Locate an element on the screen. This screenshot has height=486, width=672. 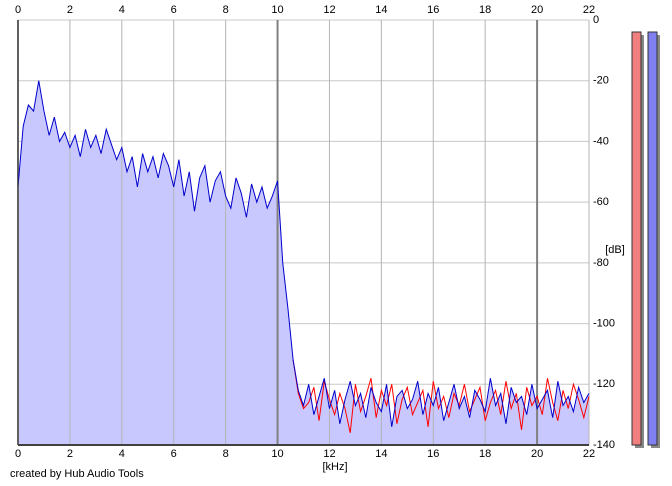
x-tick-label-top: 20 is located at coordinates (537, 10).